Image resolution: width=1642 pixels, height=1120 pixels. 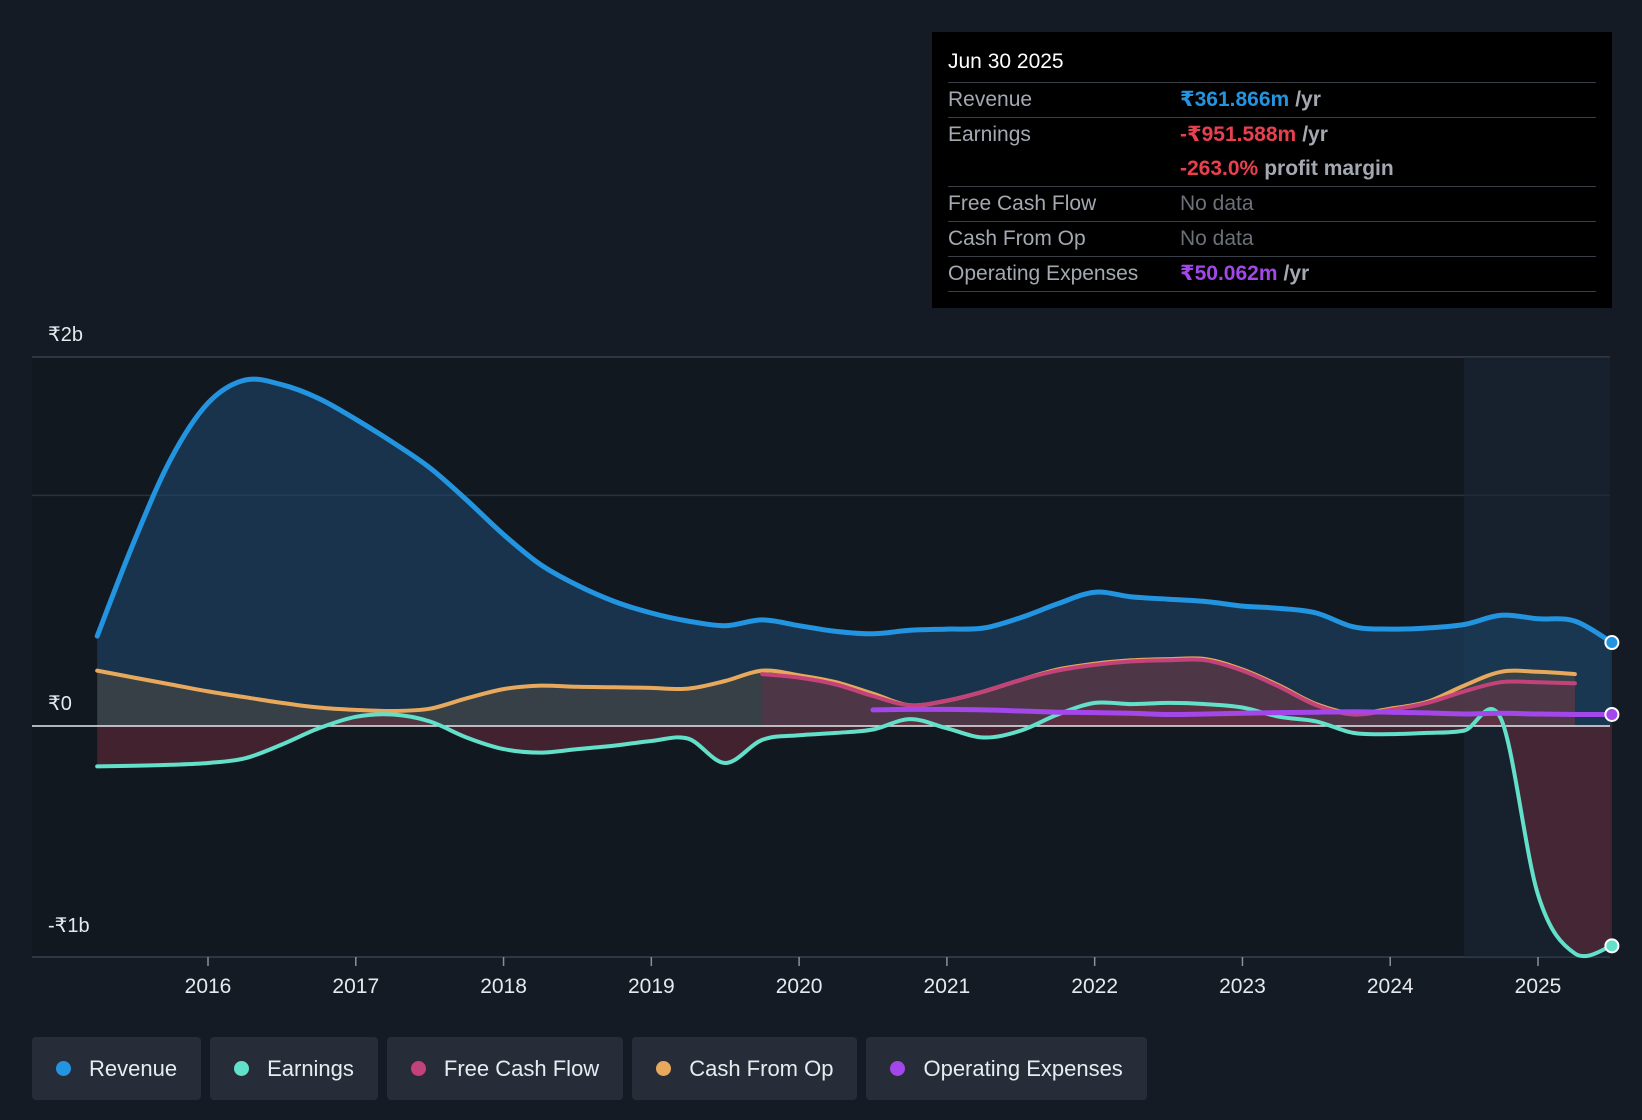 I want to click on y-tick-label-top: ₹2b, so click(x=65, y=335).